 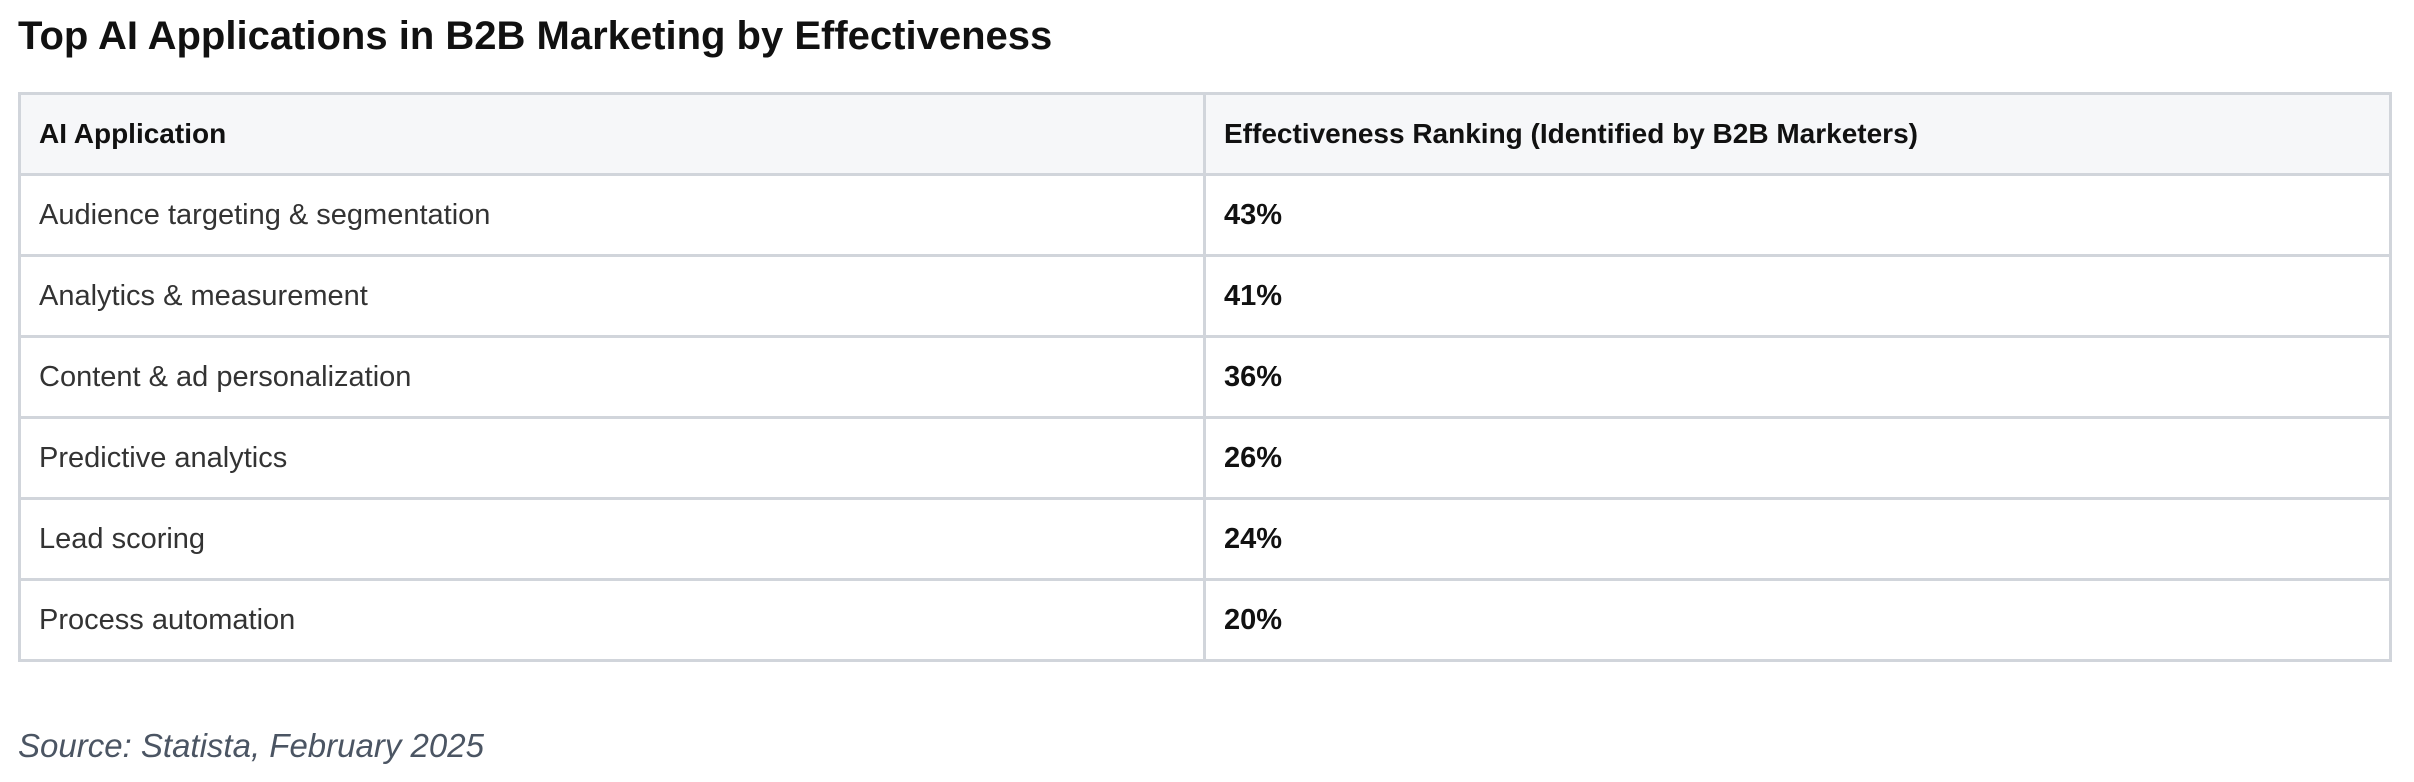 What do you see at coordinates (612, 620) in the screenshot?
I see `application-cell: Process automation` at bounding box center [612, 620].